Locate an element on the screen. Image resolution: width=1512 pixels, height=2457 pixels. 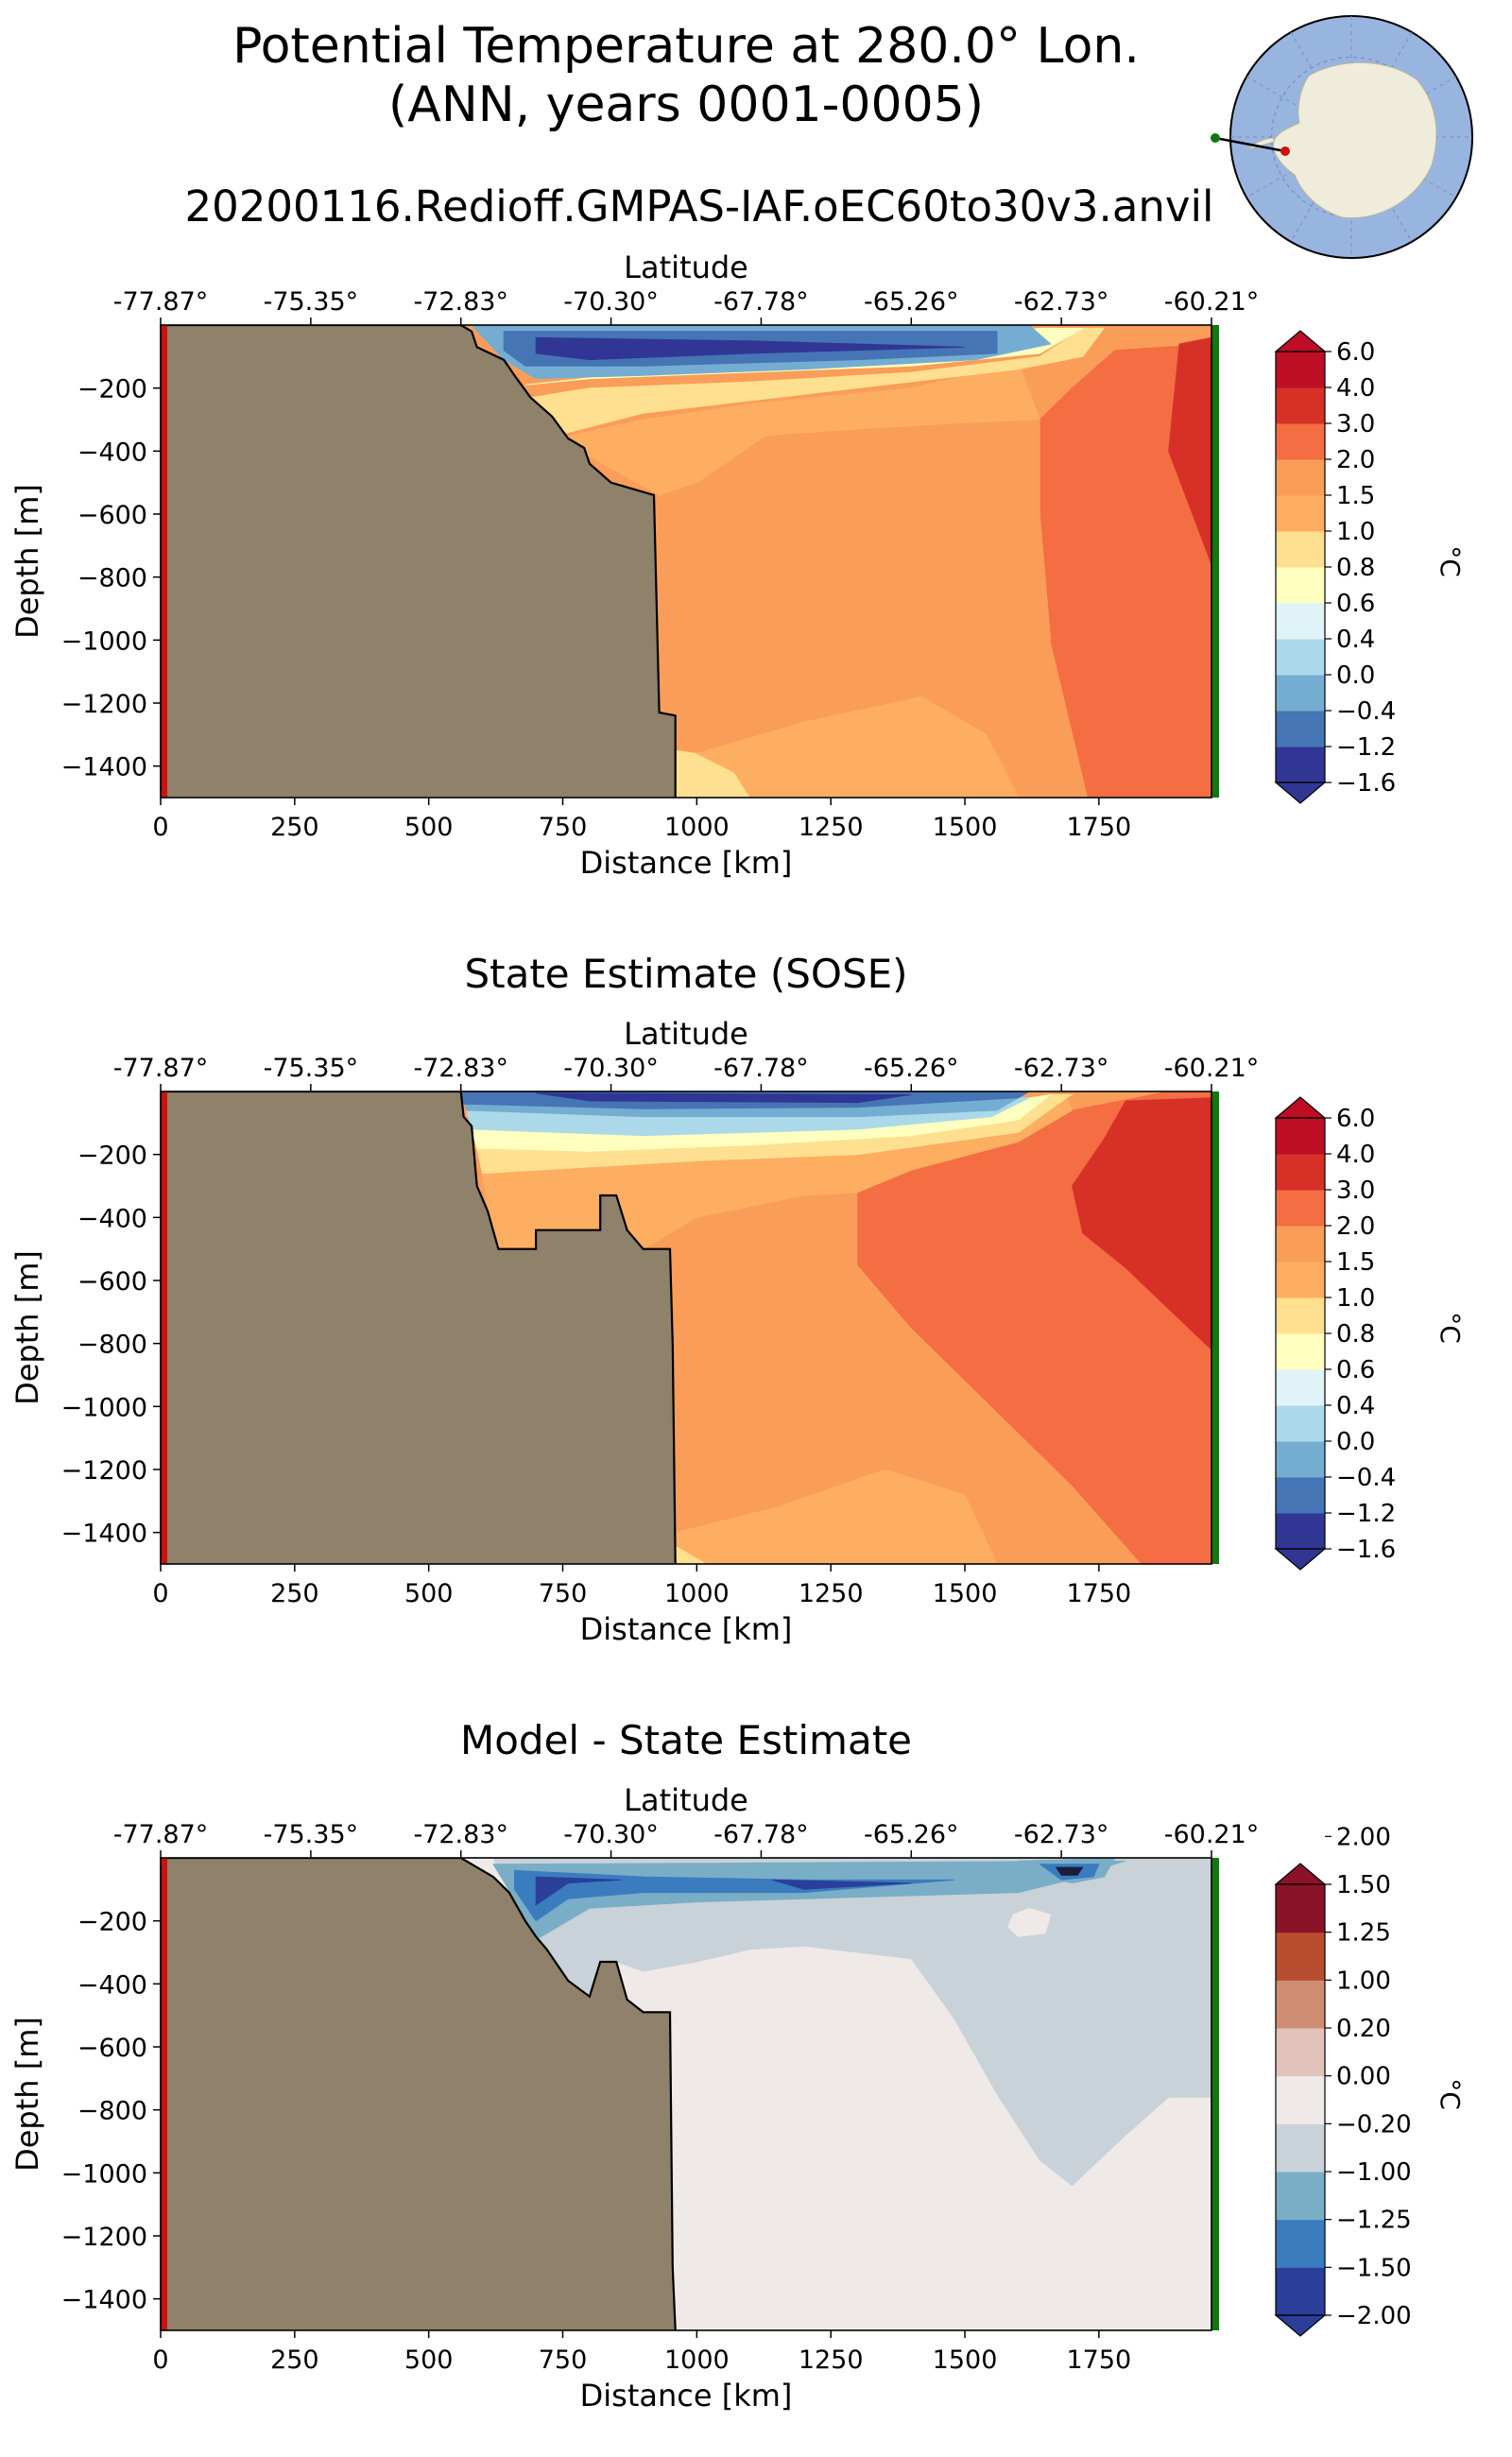
colorbar-tick-label: 1.25 is located at coordinates (1363, 1933).